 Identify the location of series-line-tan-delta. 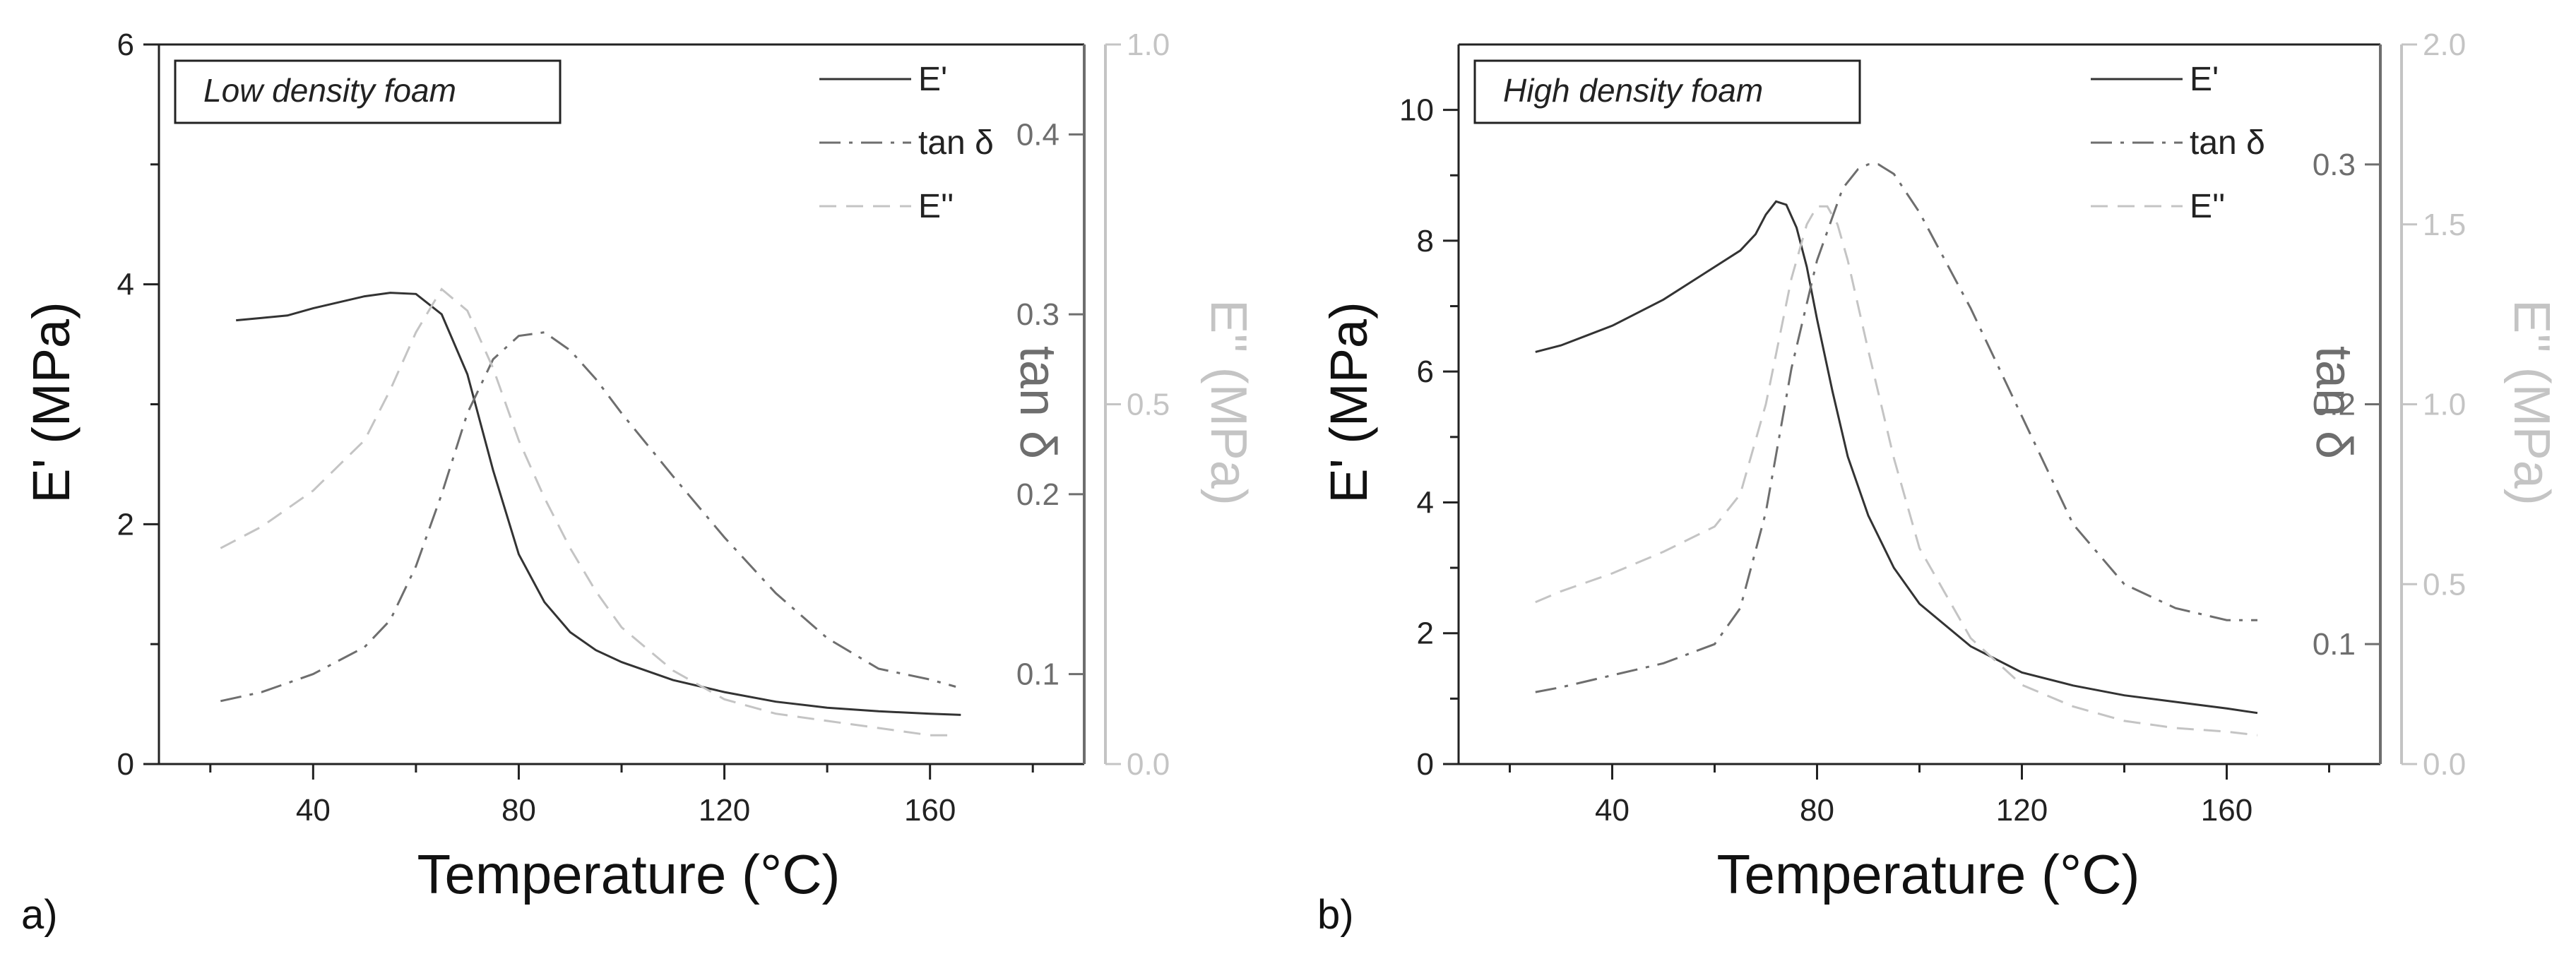
(588, 517).